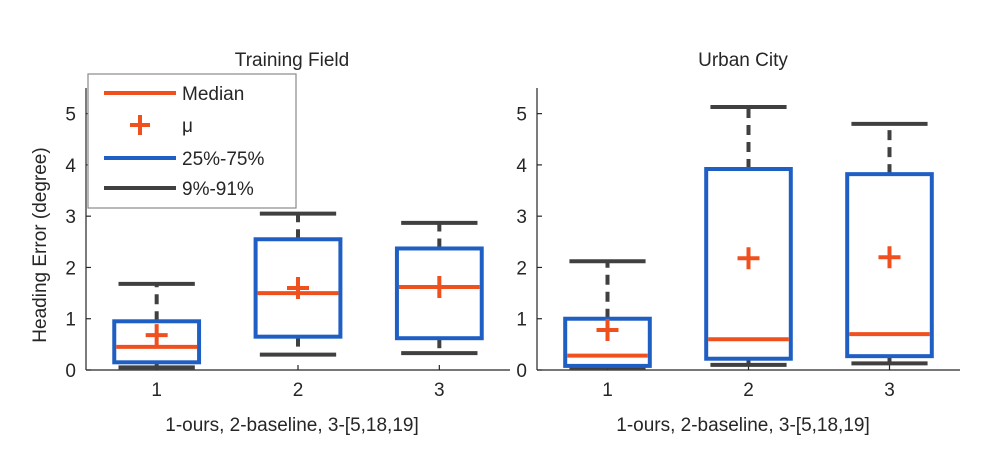  I want to click on panel-title: Training Field, so click(292, 60).